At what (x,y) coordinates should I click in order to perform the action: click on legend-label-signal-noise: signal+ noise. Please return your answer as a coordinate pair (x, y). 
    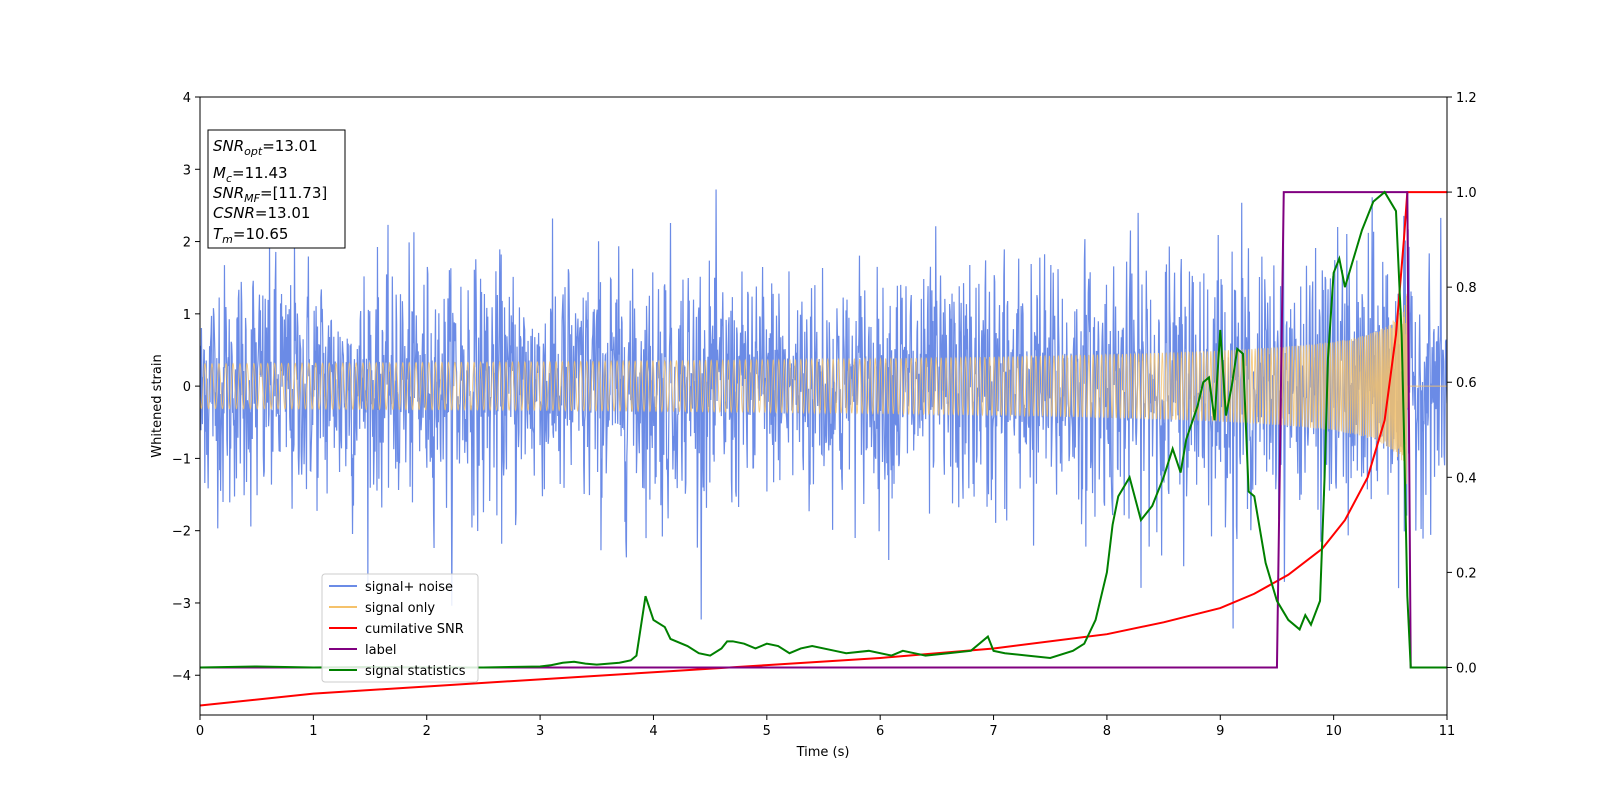
    Looking at the image, I should click on (409, 587).